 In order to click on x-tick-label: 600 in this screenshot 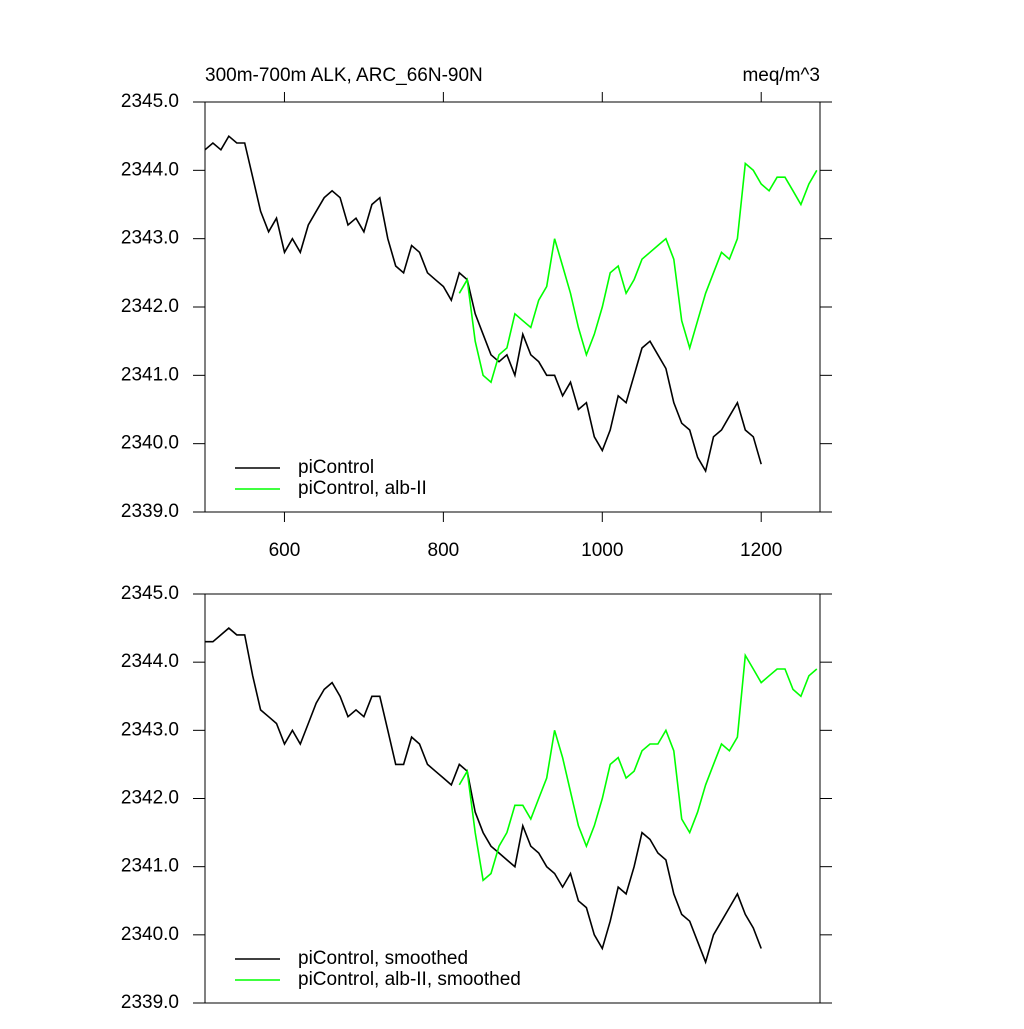, I will do `click(285, 550)`.